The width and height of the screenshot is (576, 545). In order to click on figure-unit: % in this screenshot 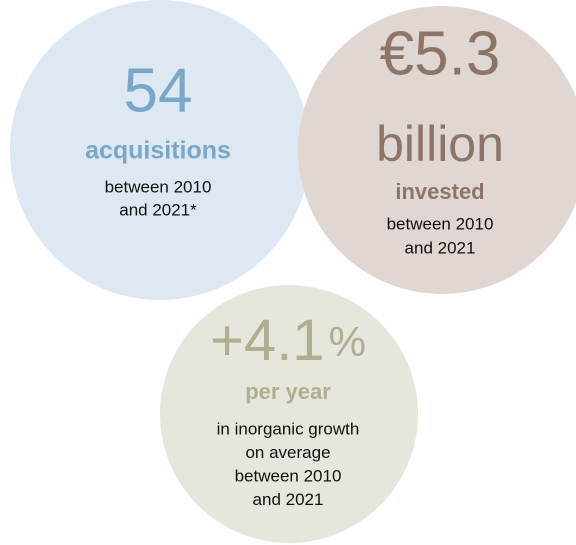, I will do `click(347, 341)`.